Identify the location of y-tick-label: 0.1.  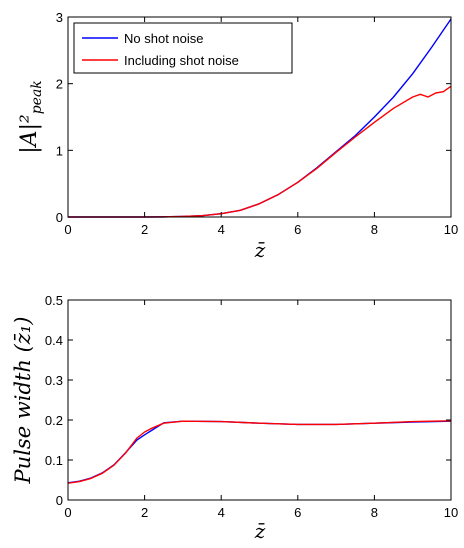
(54, 460).